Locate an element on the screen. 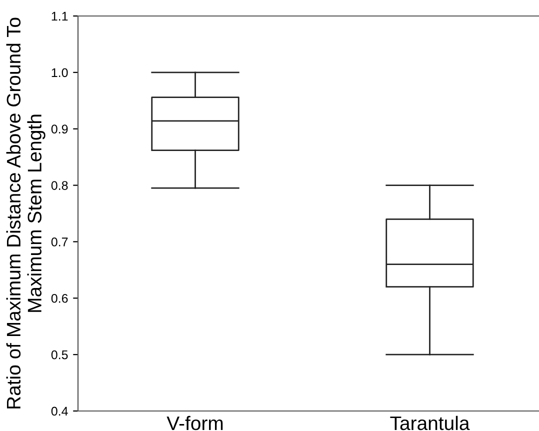  x-tick-label: Tarantula is located at coordinates (430, 423).